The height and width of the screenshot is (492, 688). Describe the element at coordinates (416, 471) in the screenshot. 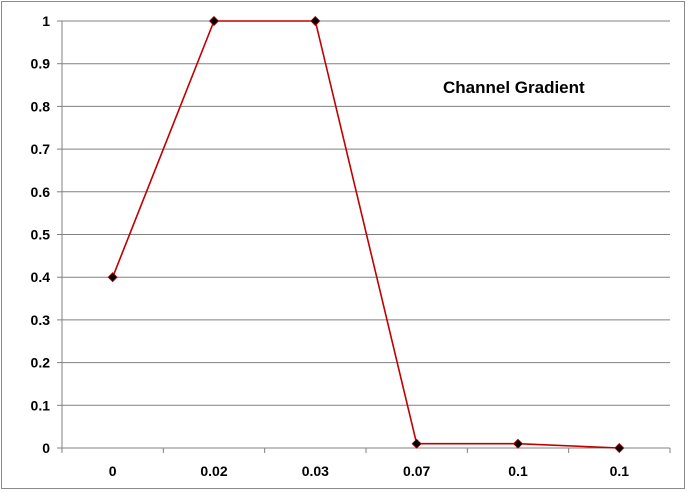

I see `x-tick-label: 0.07` at that location.